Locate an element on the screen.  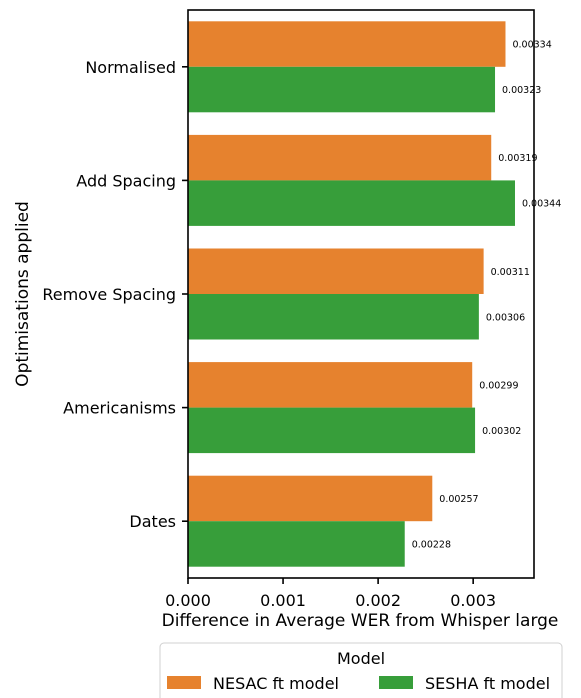
bar-value-label: 0.00228 is located at coordinates (431, 544).